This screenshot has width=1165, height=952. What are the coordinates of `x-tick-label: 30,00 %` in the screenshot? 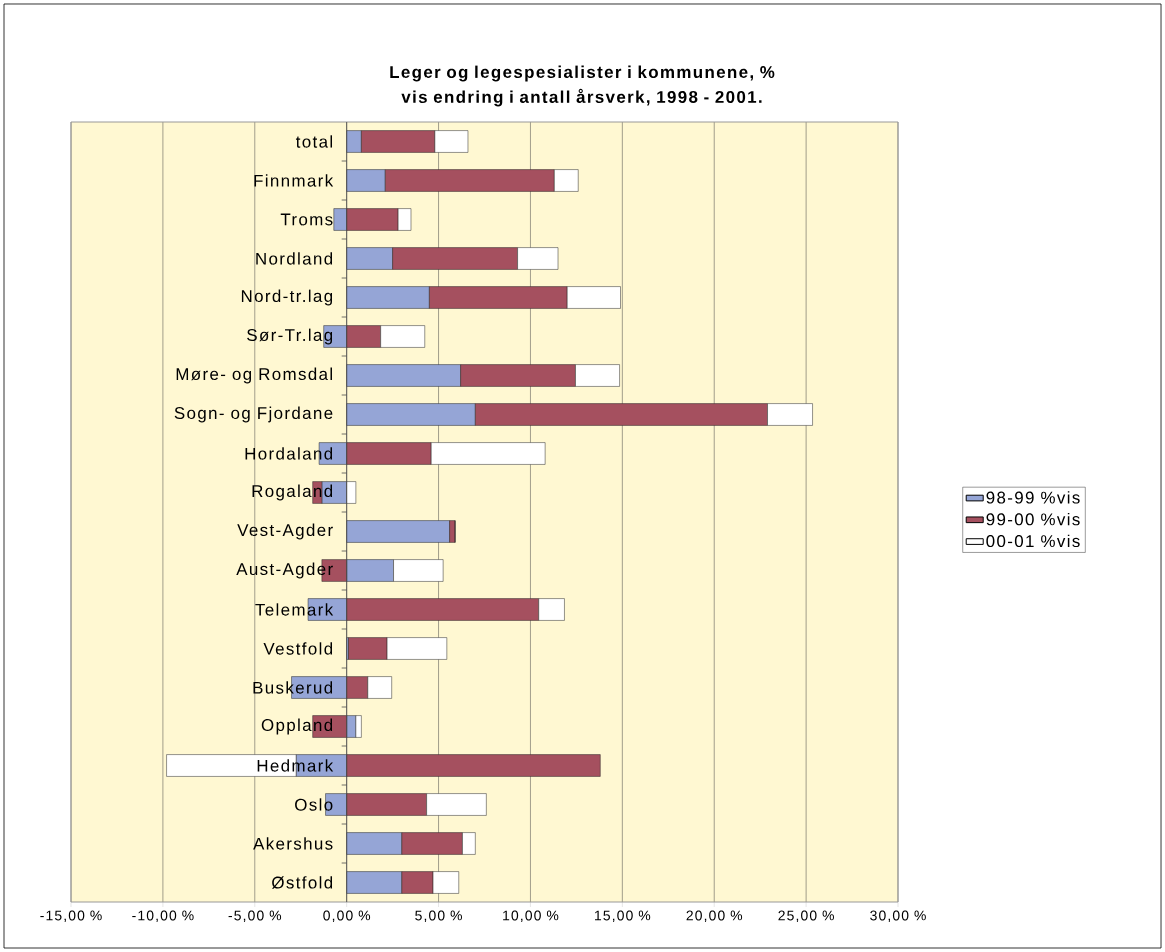 It's located at (898, 916).